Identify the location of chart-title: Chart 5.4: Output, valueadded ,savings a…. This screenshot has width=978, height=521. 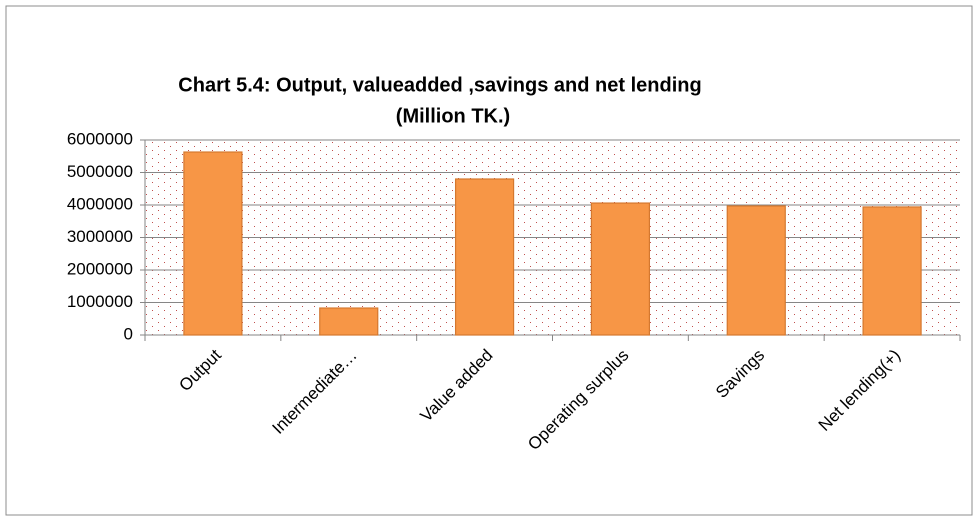
(439, 85).